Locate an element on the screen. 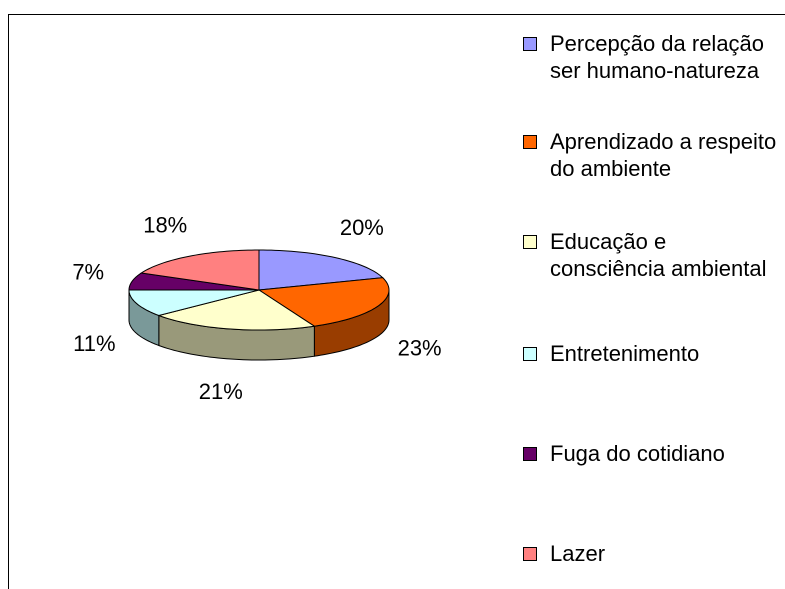 This screenshot has height=589, width=785. legend-item: Entretenimento is located at coordinates (653, 353).